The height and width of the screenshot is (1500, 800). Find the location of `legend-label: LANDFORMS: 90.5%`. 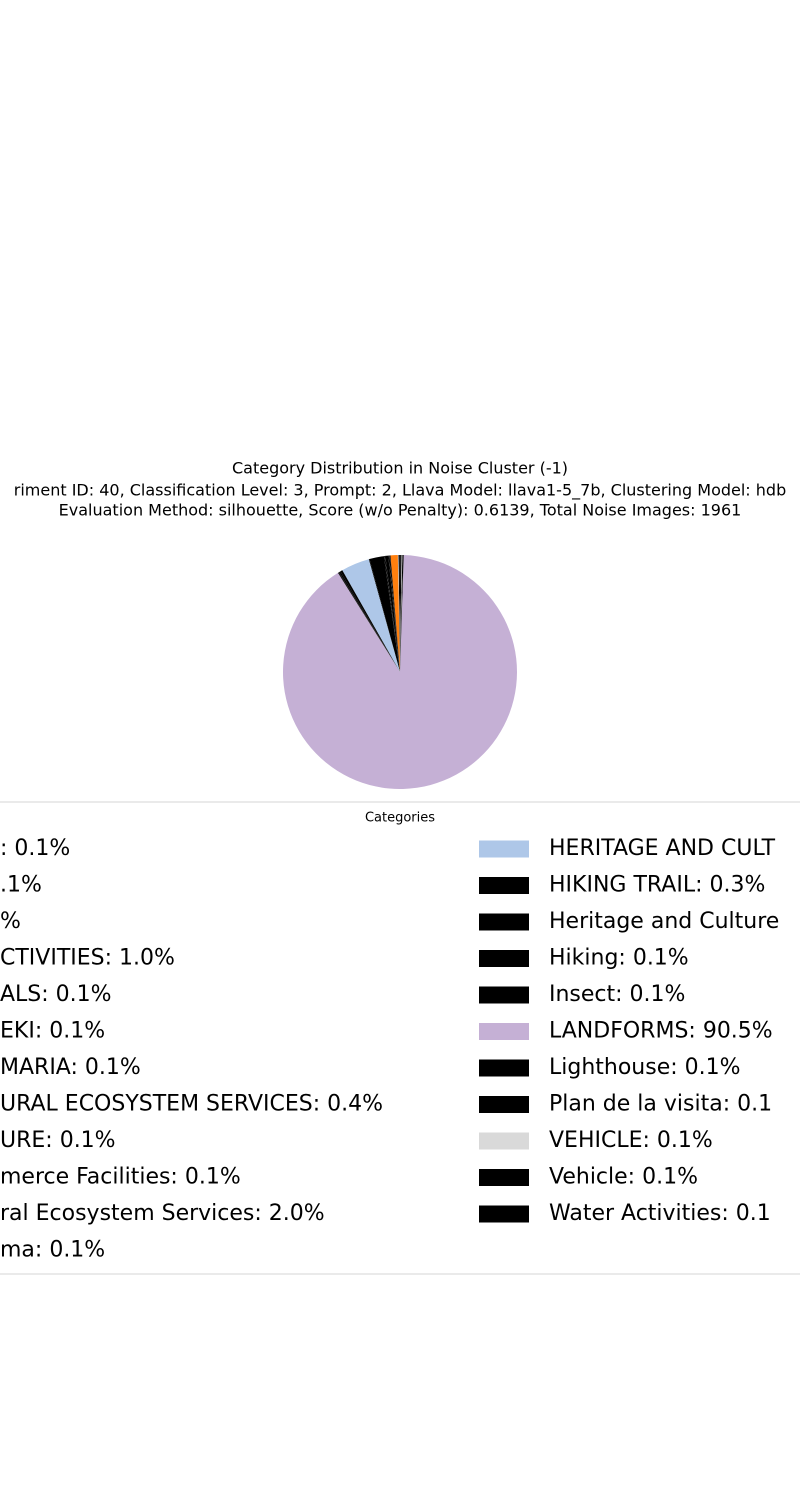

legend-label: LANDFORMS: 90.5% is located at coordinates (661, 1031).